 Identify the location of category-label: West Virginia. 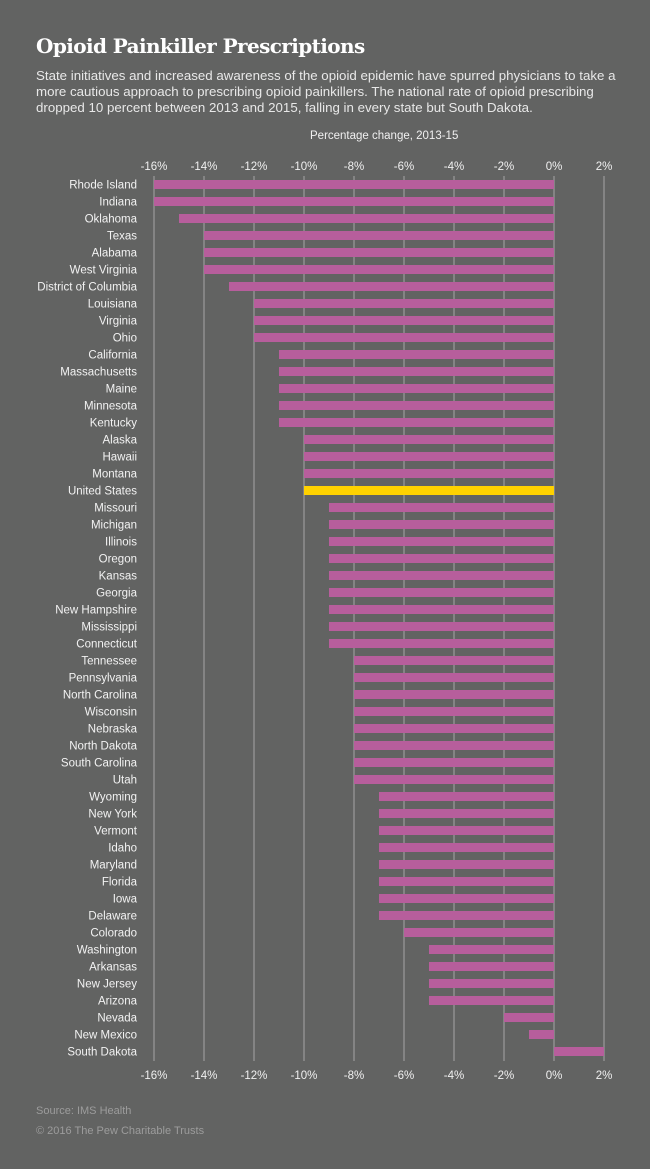
(104, 271).